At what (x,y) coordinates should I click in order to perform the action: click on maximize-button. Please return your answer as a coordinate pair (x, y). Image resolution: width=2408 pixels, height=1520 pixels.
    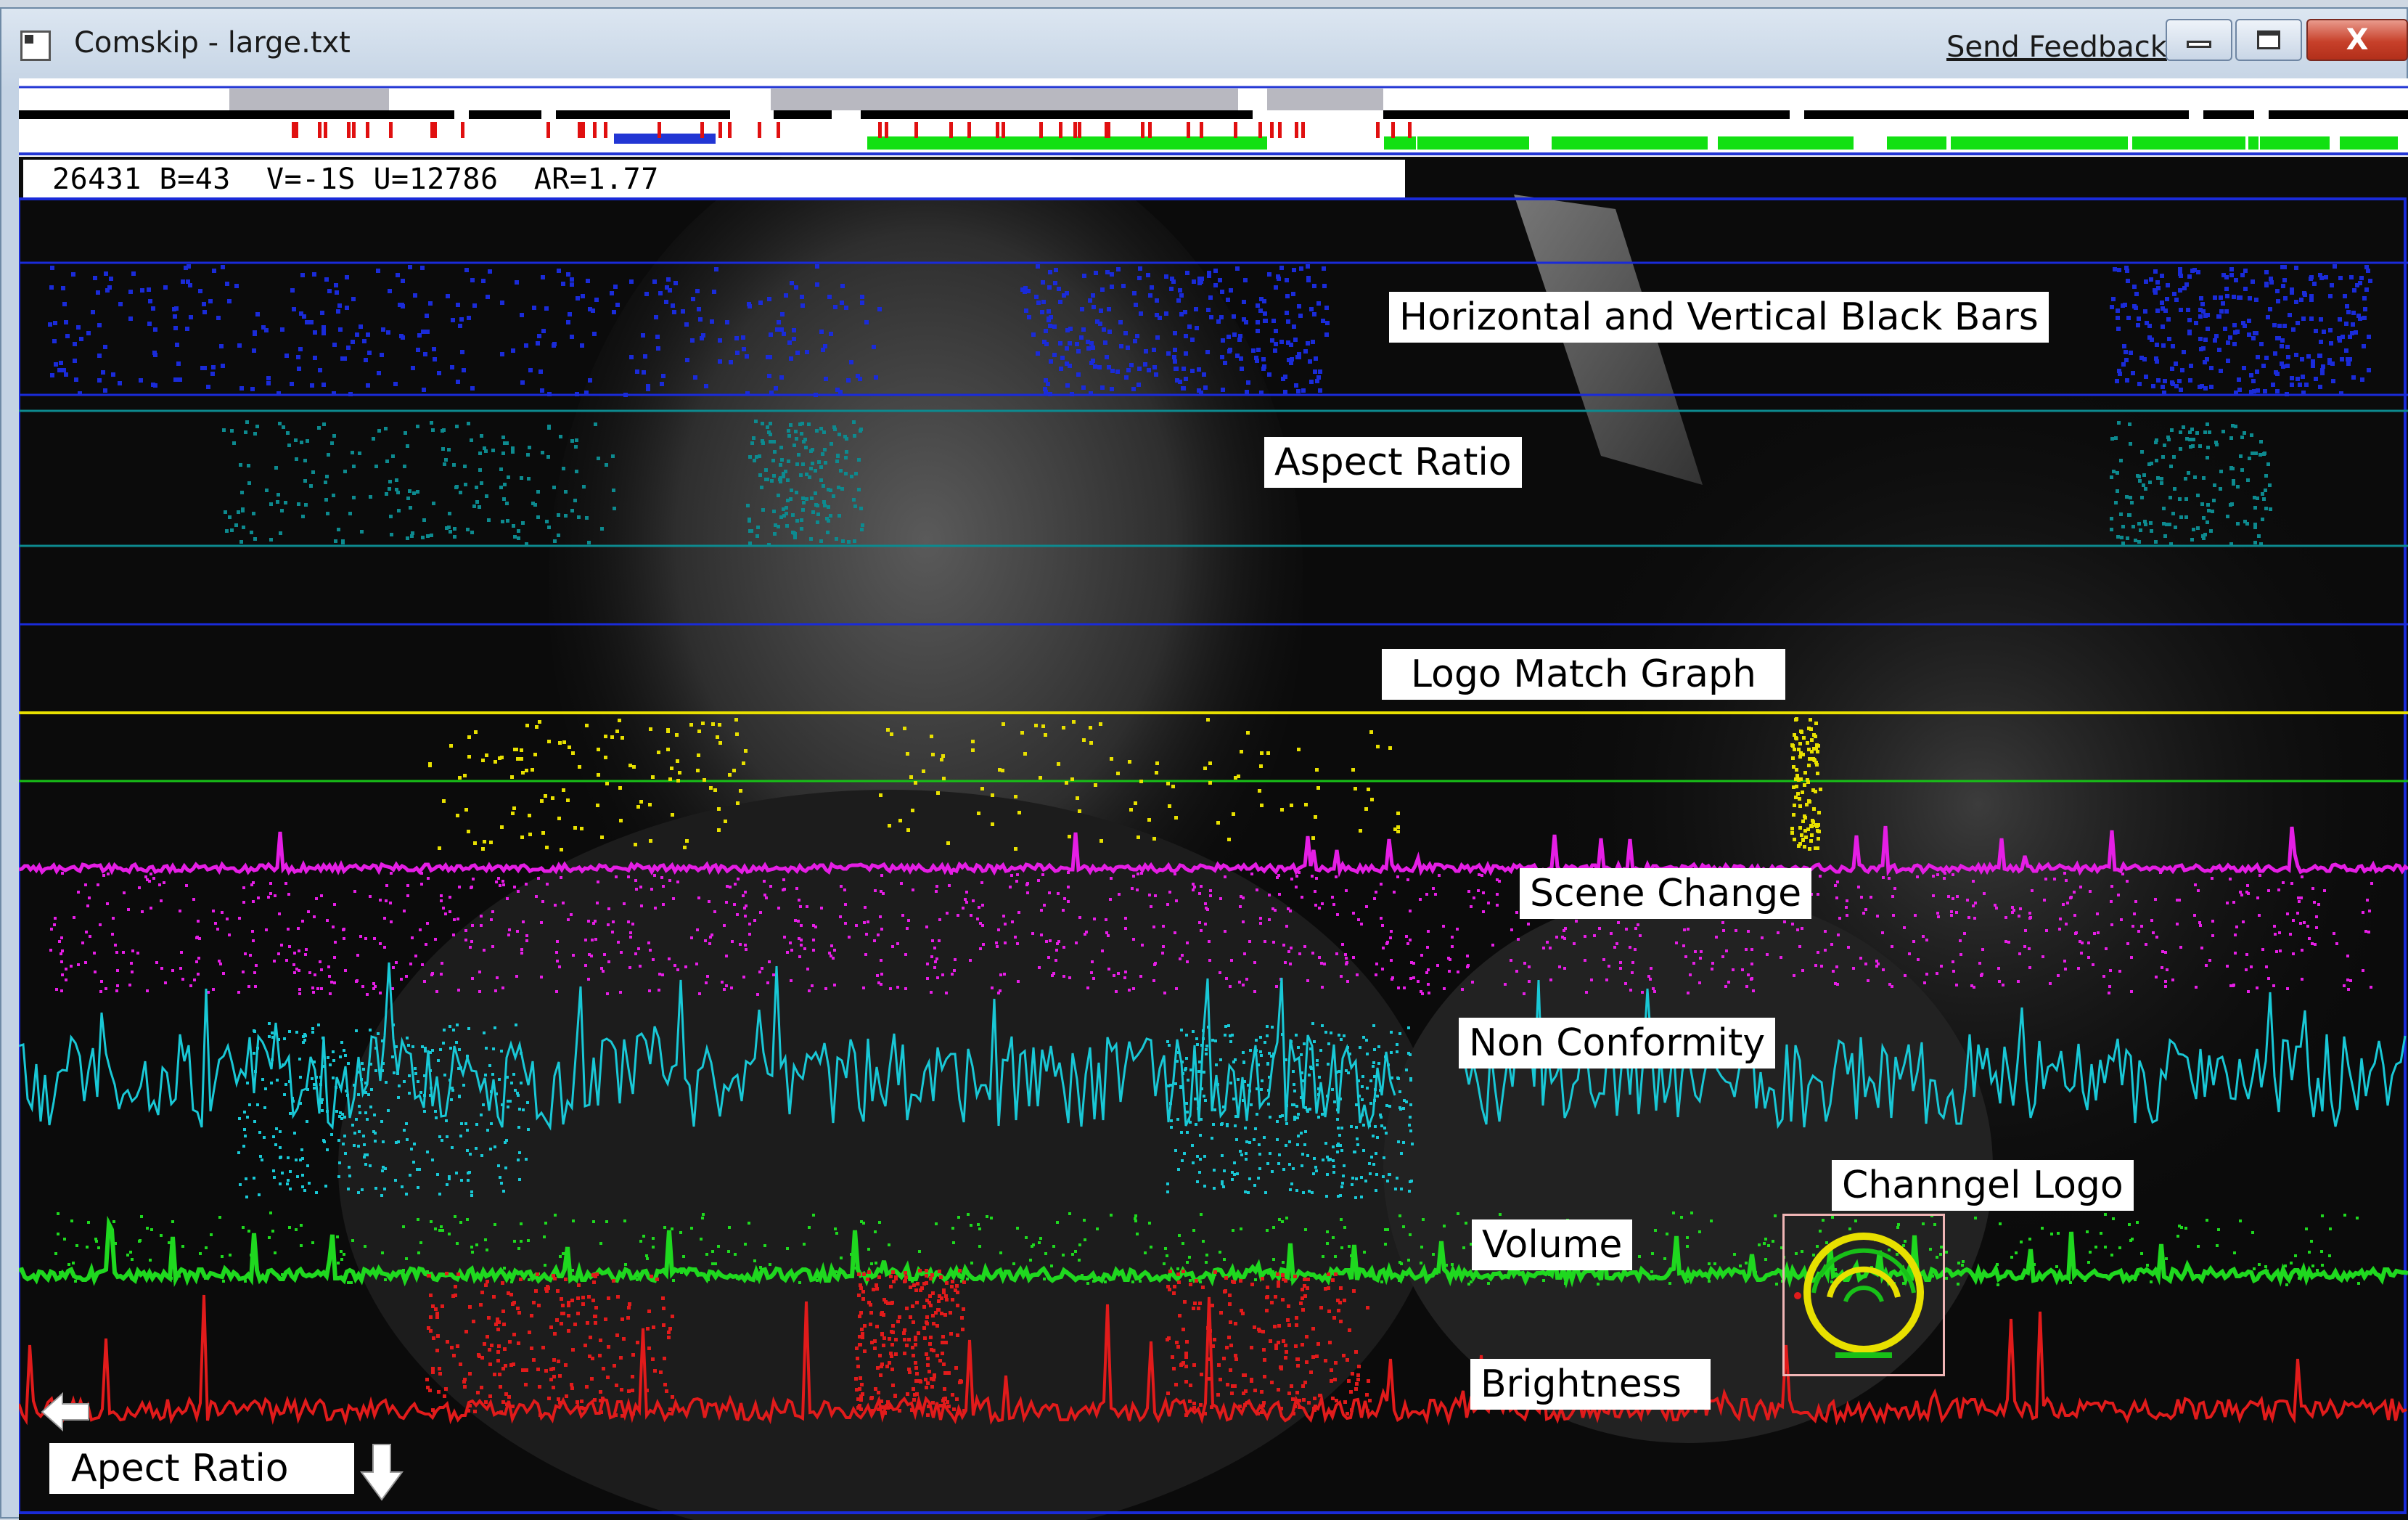
    Looking at the image, I should click on (2268, 40).